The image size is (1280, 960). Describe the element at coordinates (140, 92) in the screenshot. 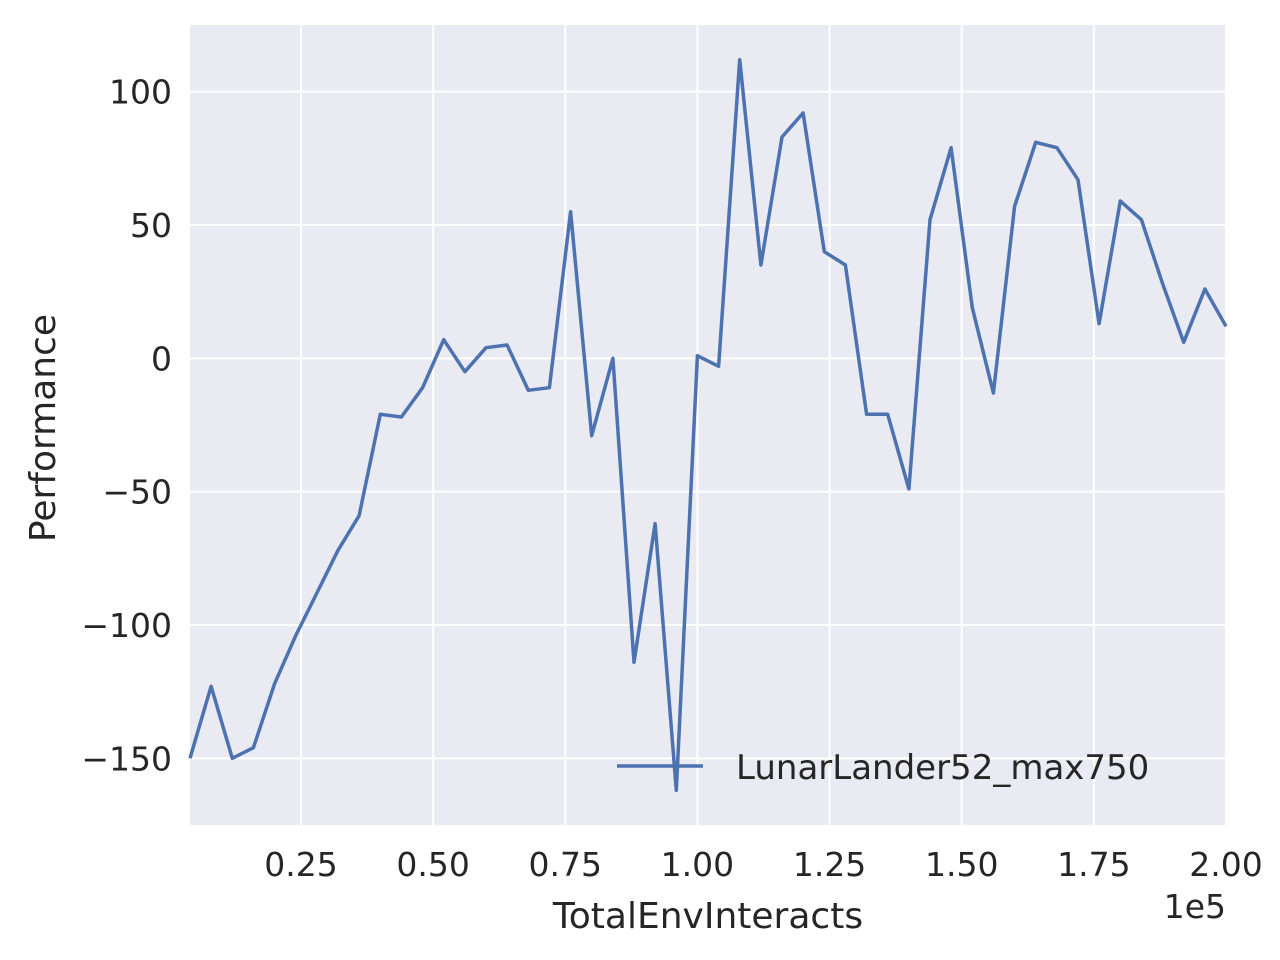

I see `y-tick-label: 100` at that location.